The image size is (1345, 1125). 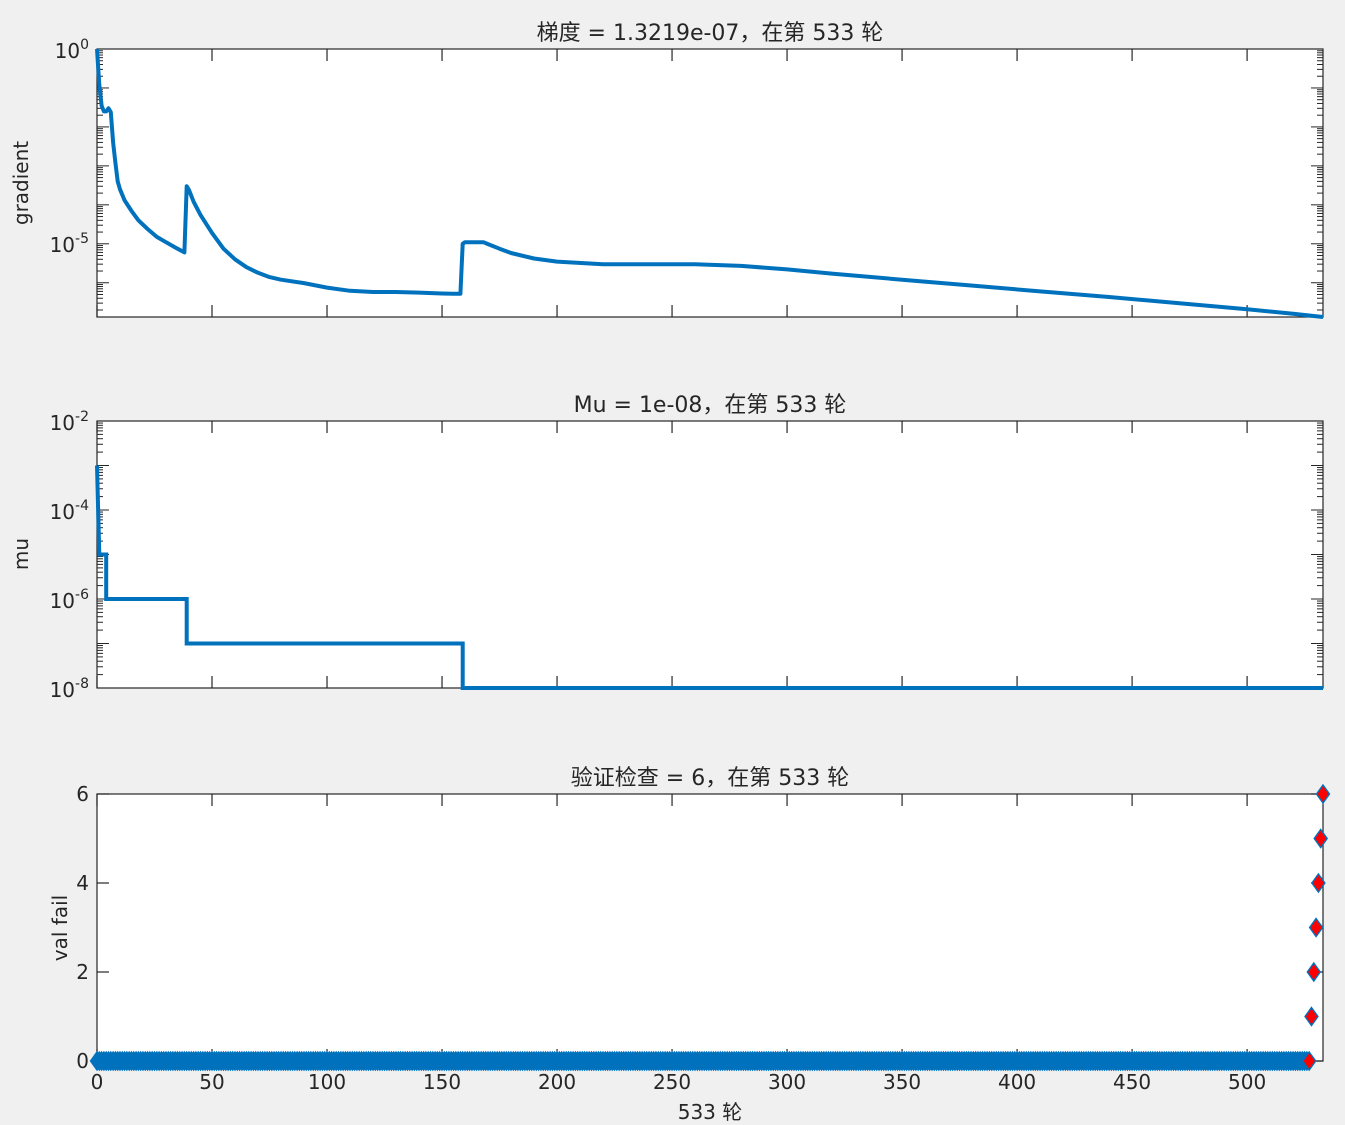 I want to click on ytick-label: 4, so click(x=82, y=883).